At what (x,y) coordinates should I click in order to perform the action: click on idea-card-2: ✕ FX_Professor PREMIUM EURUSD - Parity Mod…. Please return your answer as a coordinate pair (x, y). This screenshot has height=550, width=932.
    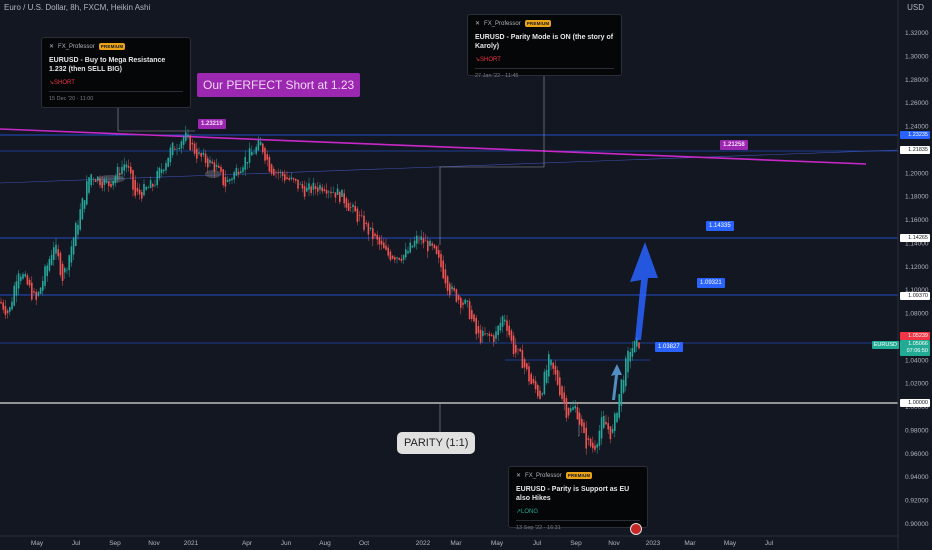
    Looking at the image, I should click on (544, 46).